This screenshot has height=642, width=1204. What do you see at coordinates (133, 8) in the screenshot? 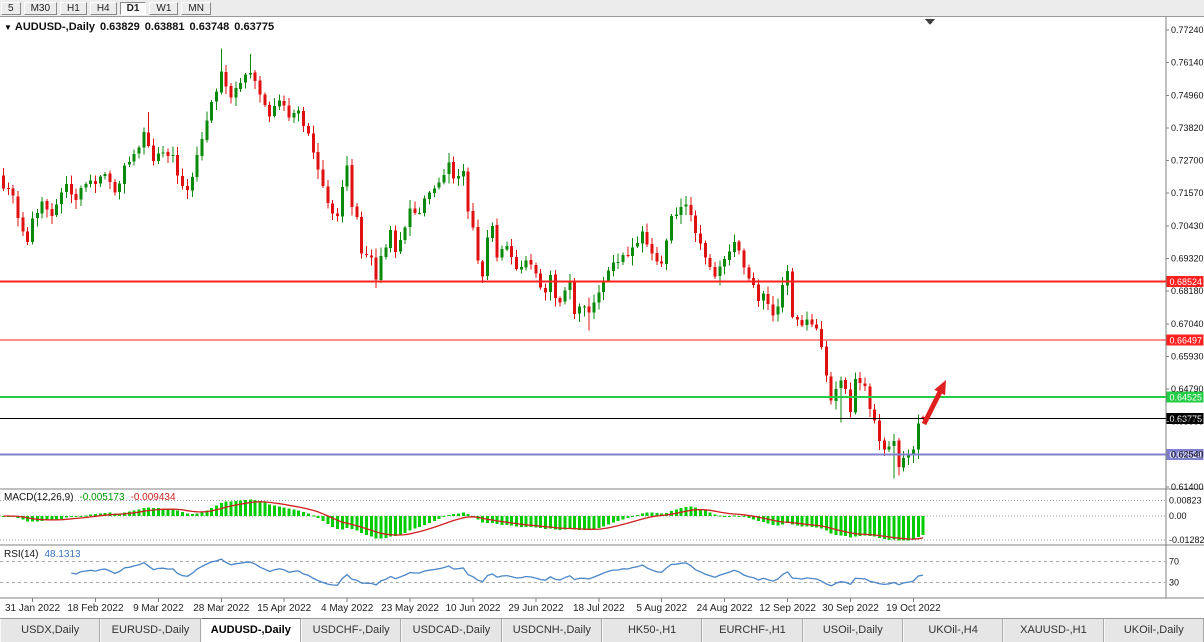
I see `timeframe-button-d1: D1` at bounding box center [133, 8].